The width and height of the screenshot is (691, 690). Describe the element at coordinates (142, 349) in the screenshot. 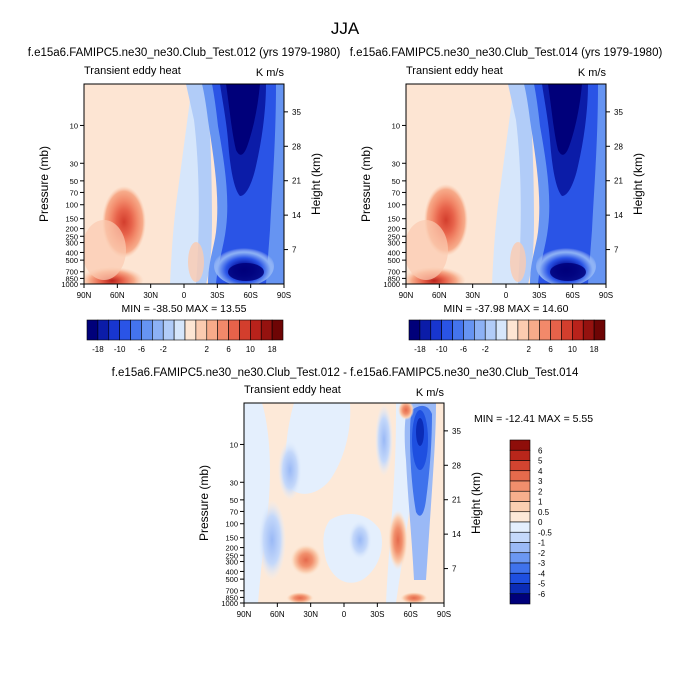

I see `panel-1-colorbar-label: -6` at that location.